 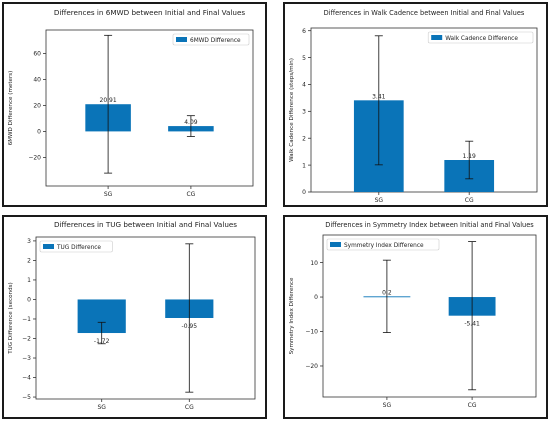 I want to click on y-tick-label: 5, so click(x=304, y=58).